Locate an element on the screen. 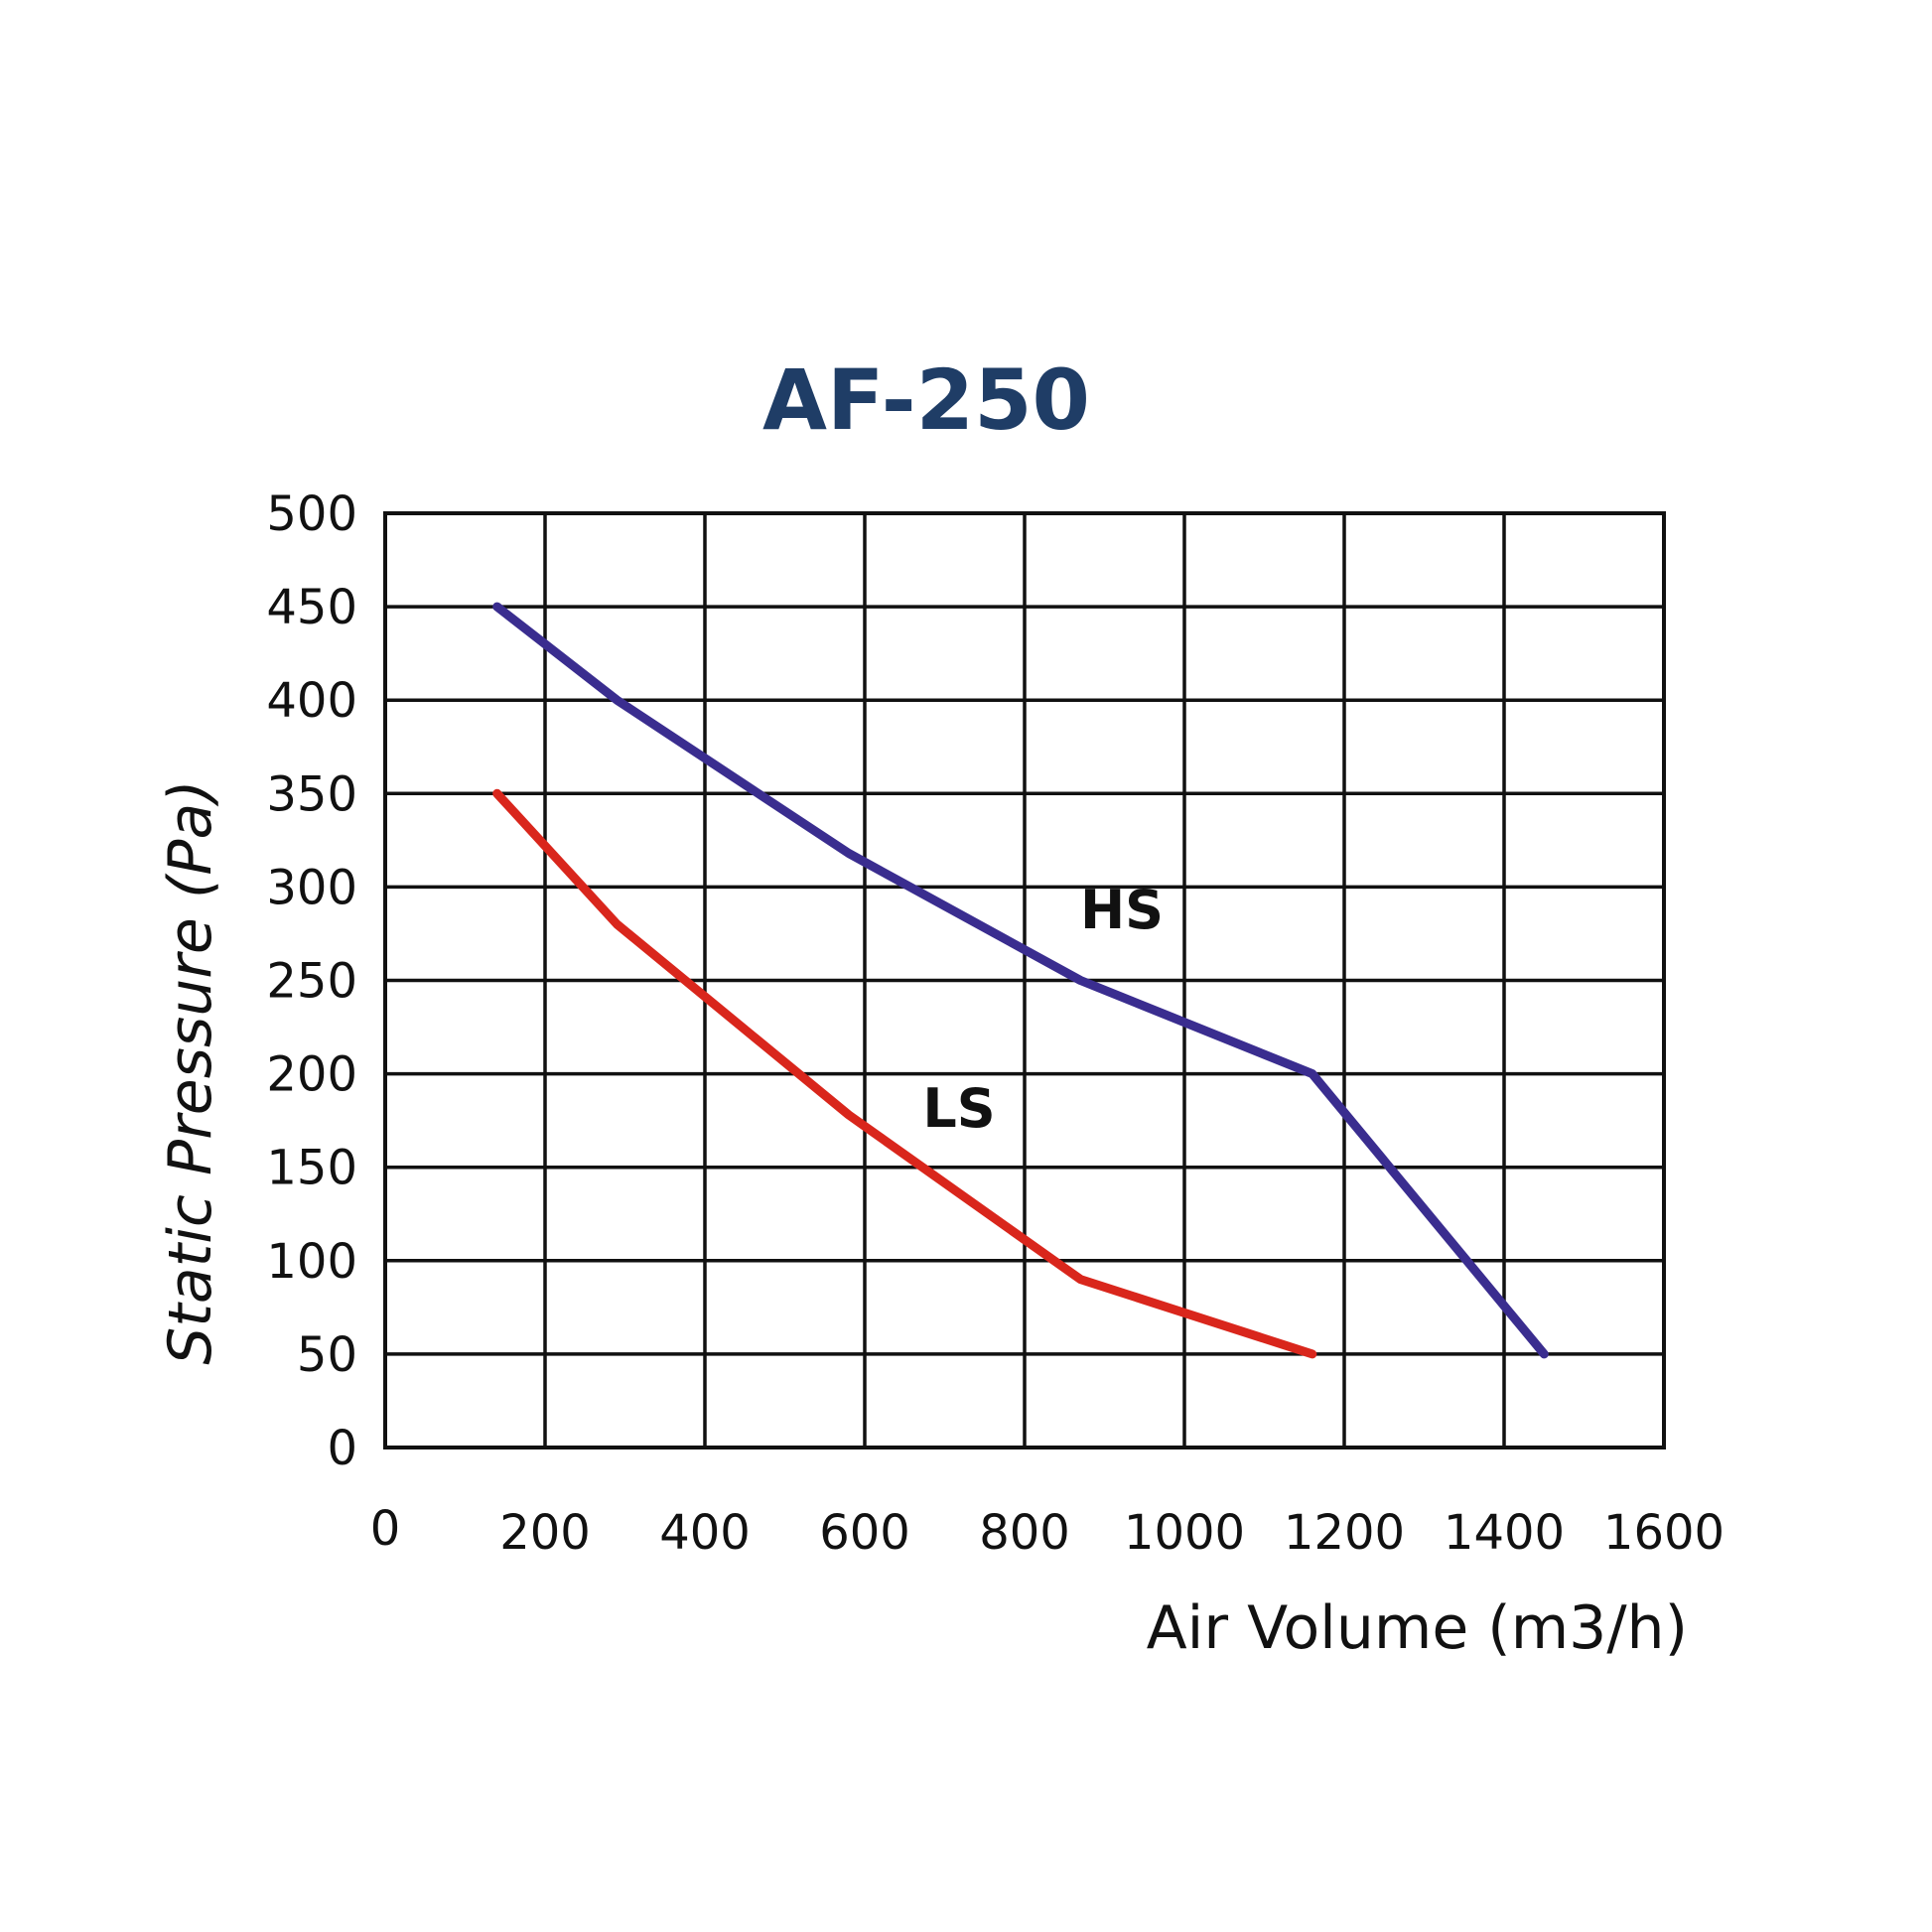 This screenshot has width=1932, height=1932. y-tick-labels: 0 50 100 150 200 250 300 350 400 450 500 is located at coordinates (312, 981).